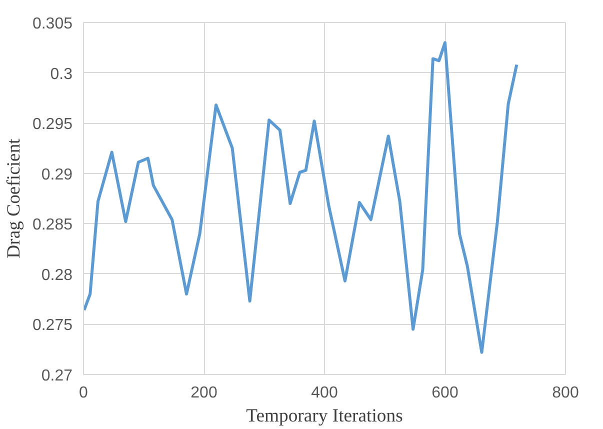  I want to click on y-axis-title: Drag Coeficient, so click(13, 198).